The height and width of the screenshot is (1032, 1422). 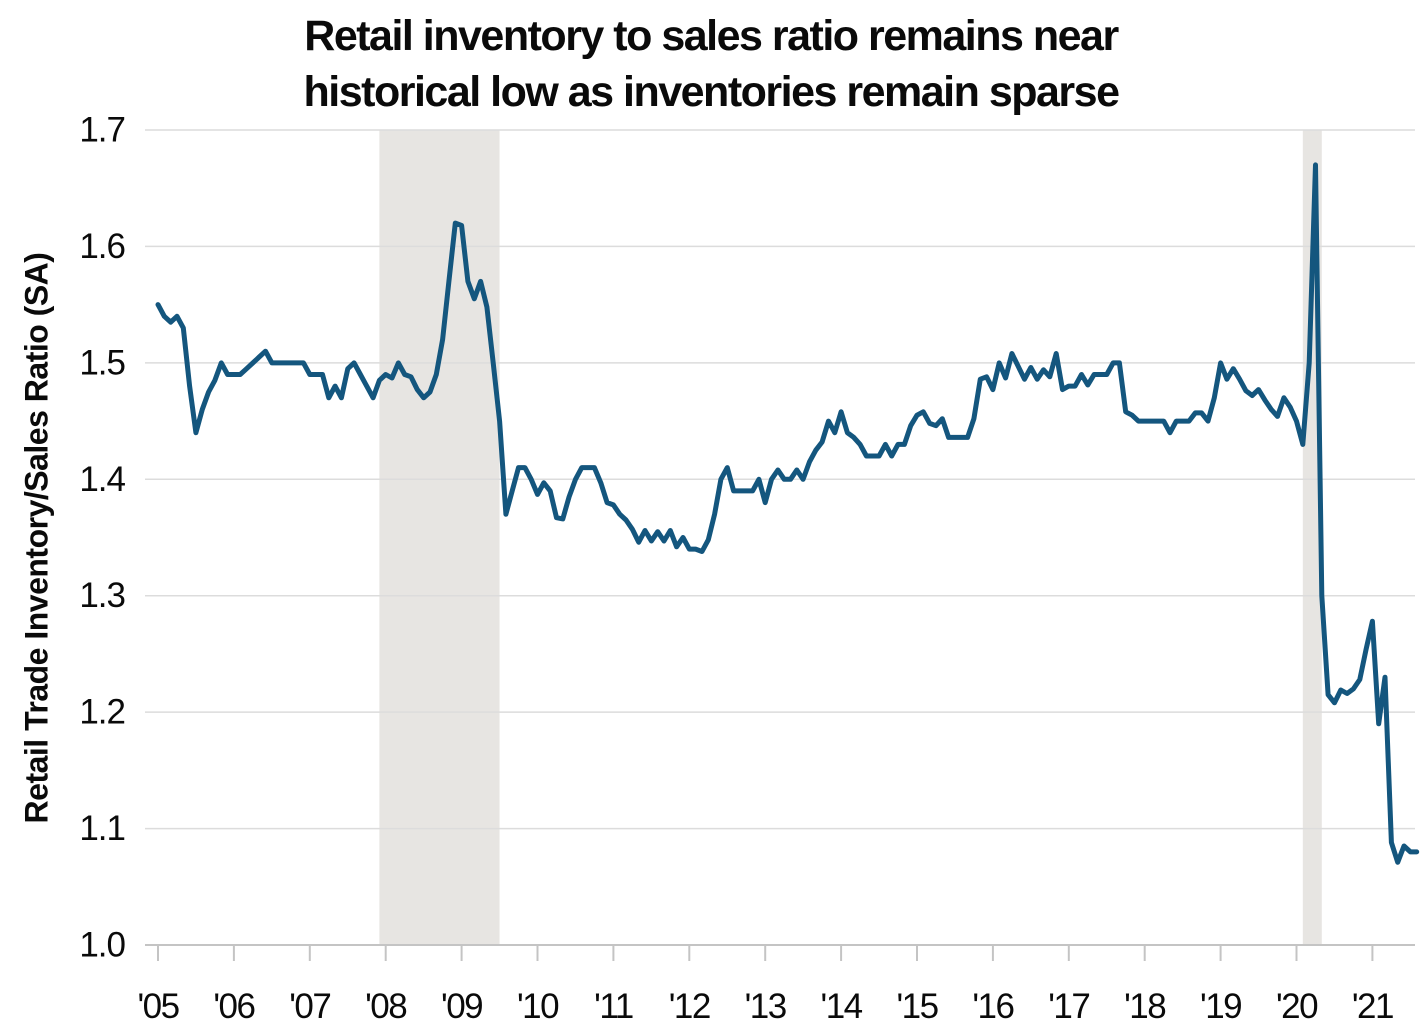 What do you see at coordinates (157, 1006) in the screenshot?
I see `x-tick-label: '05` at bounding box center [157, 1006].